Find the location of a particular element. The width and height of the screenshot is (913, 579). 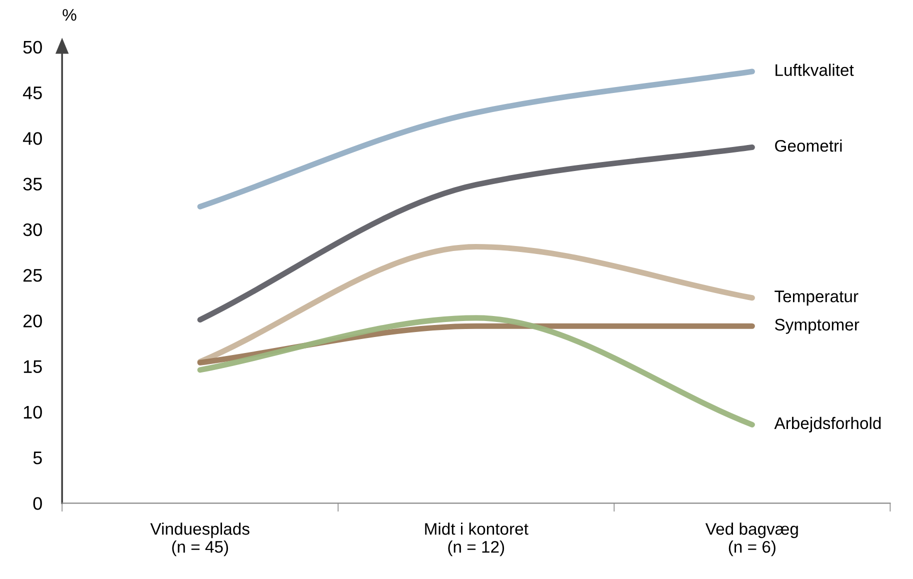

y-tick-label: 30 is located at coordinates (32, 229).